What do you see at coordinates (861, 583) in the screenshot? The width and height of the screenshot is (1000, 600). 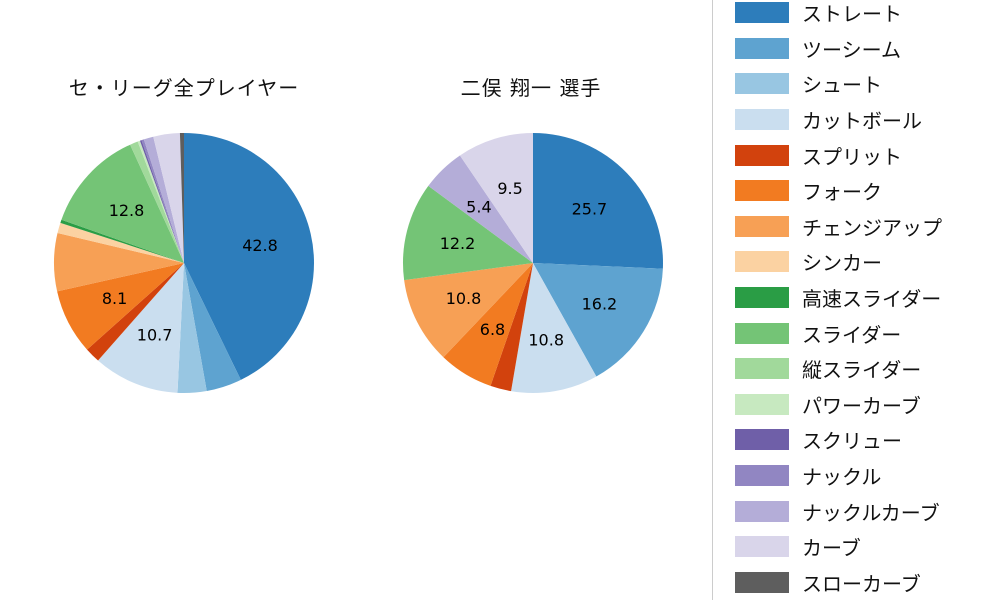 I see `legend-item-label: スローカーブ` at bounding box center [861, 583].